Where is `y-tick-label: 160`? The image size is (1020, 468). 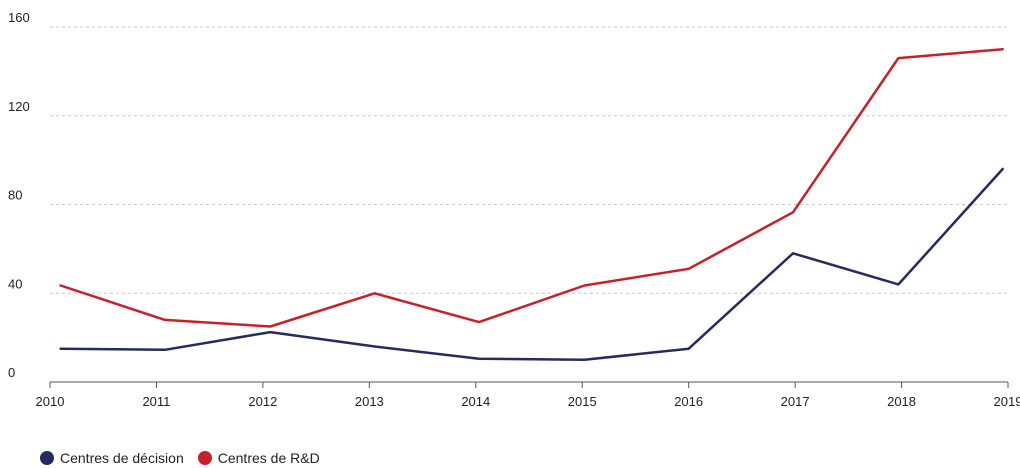
y-tick-label: 160 is located at coordinates (19, 17).